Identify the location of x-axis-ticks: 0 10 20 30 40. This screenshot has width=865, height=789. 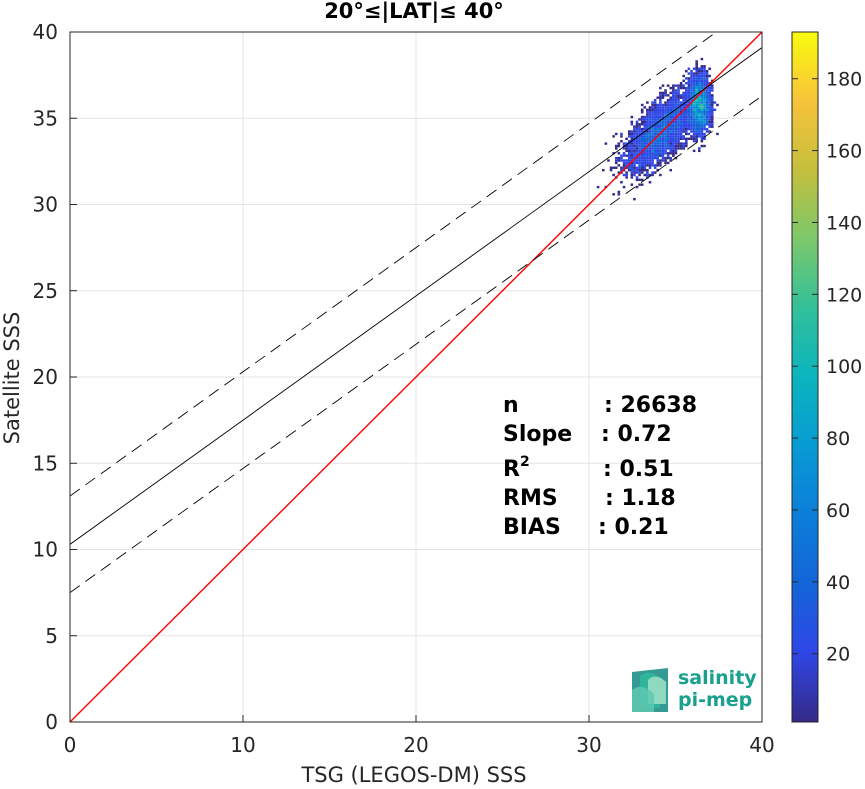
(419, 736).